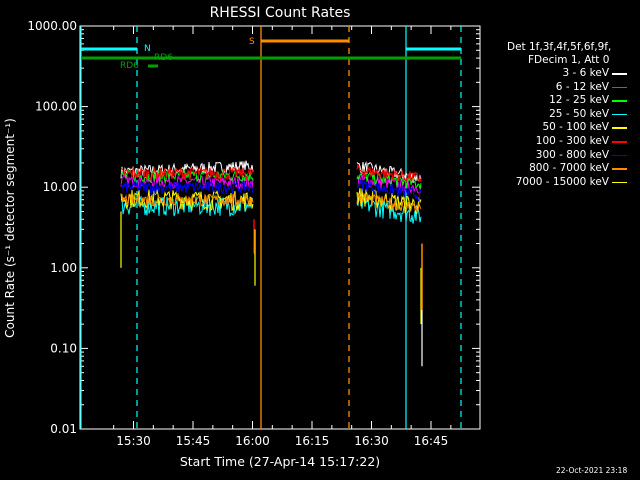 The width and height of the screenshot is (640, 480). I want to click on legend-label: 100 - 300 keV, so click(572, 141).